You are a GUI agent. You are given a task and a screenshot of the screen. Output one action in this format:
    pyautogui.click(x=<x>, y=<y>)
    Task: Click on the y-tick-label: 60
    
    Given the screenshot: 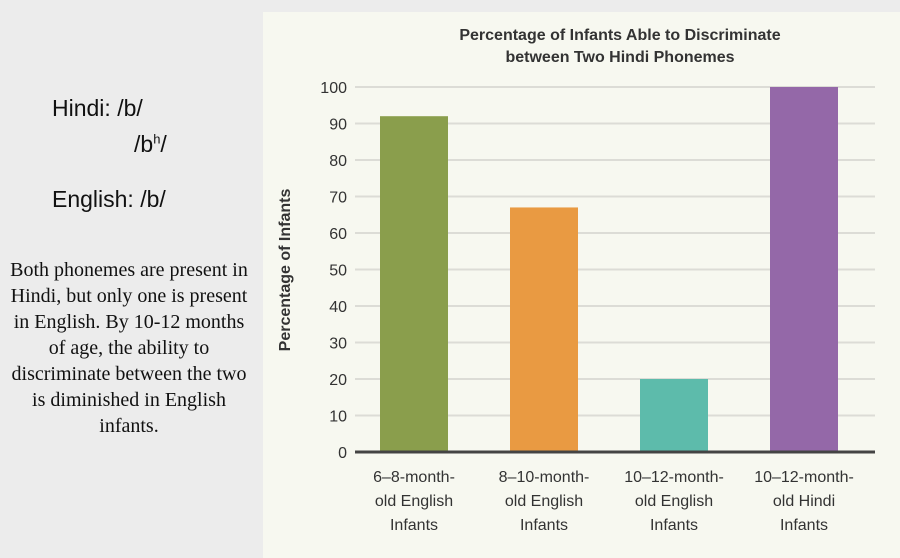 What is the action you would take?
    pyautogui.click(x=338, y=234)
    